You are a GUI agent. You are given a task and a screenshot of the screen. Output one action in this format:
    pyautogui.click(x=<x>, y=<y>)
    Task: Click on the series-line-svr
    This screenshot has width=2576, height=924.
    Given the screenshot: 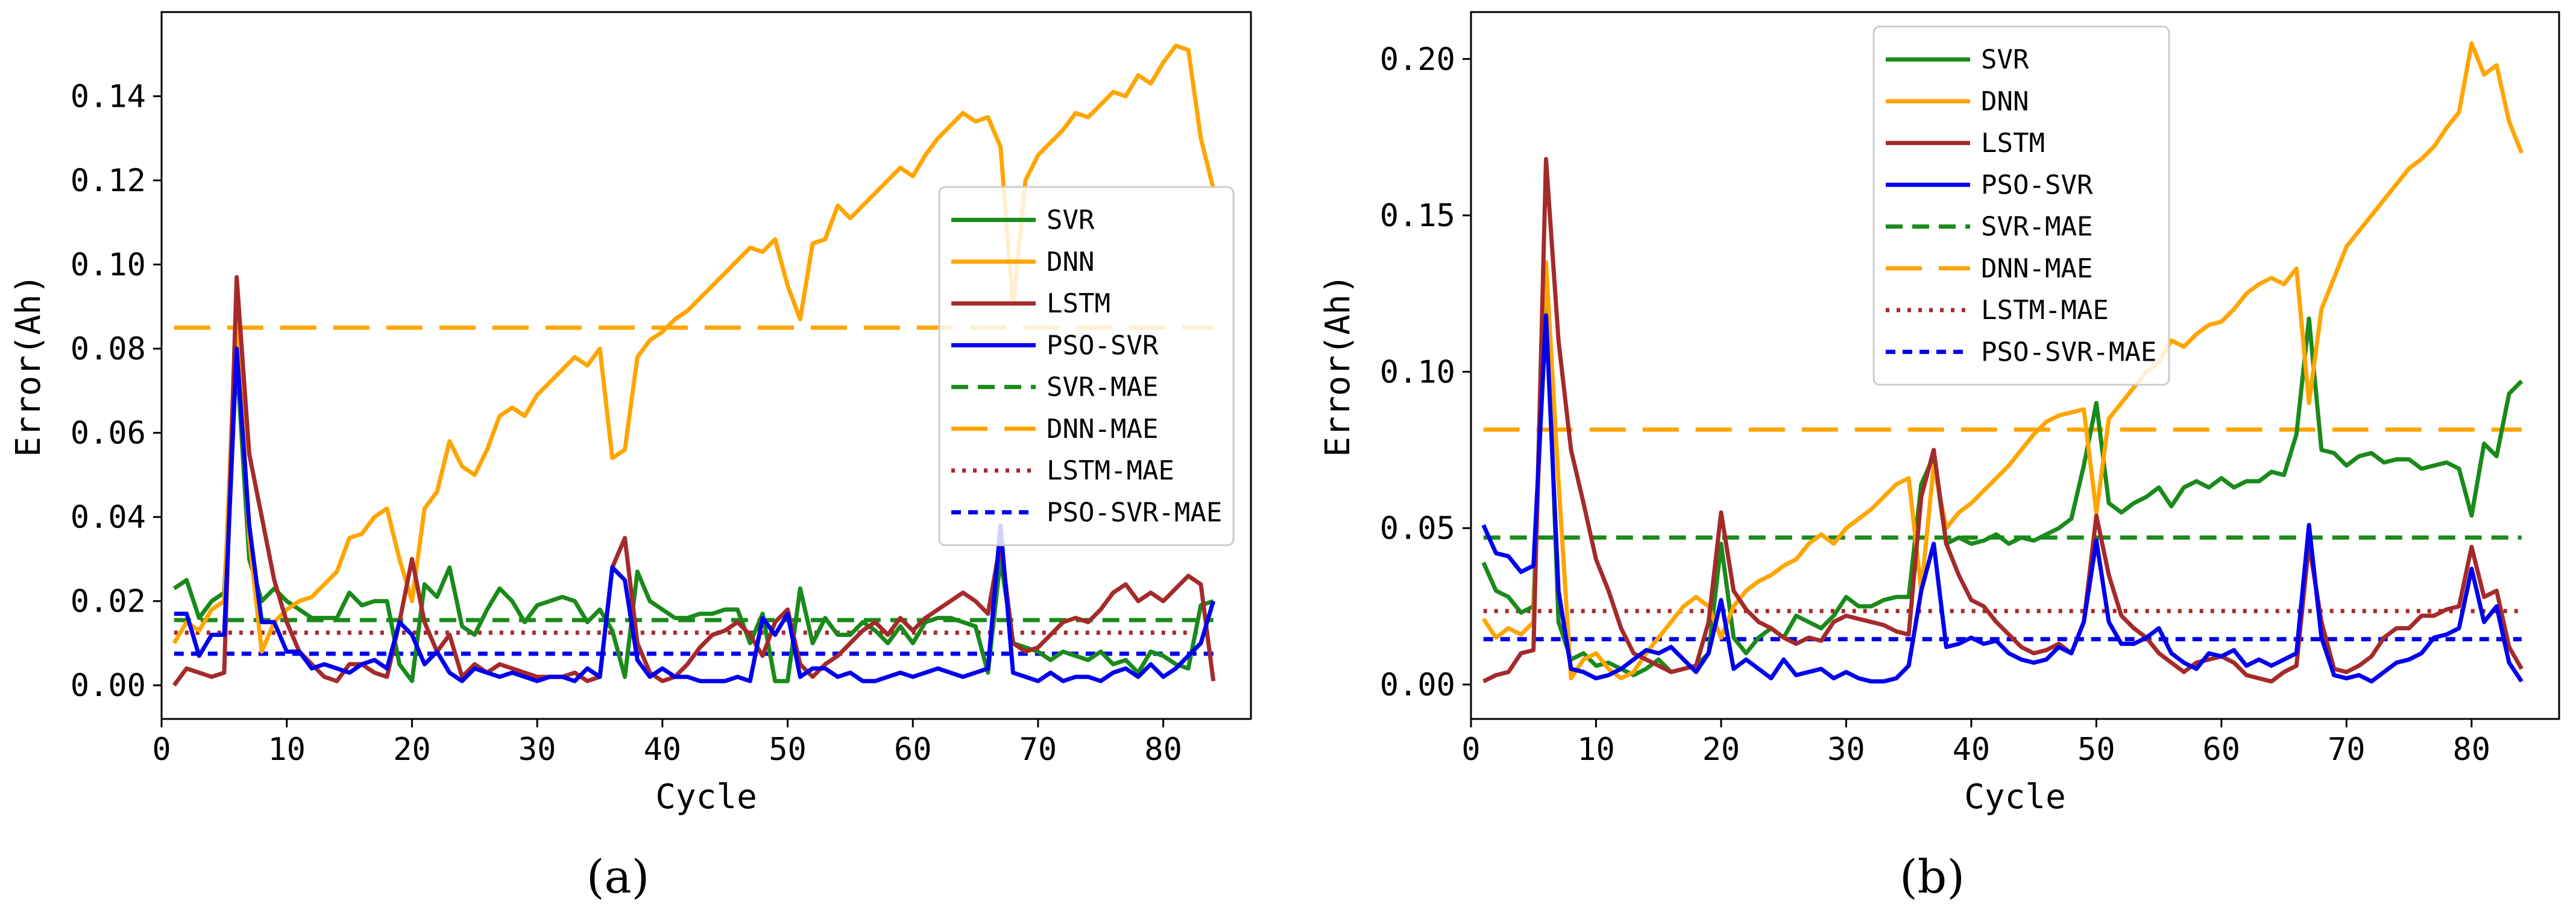 What is the action you would take?
    pyautogui.click(x=693, y=519)
    